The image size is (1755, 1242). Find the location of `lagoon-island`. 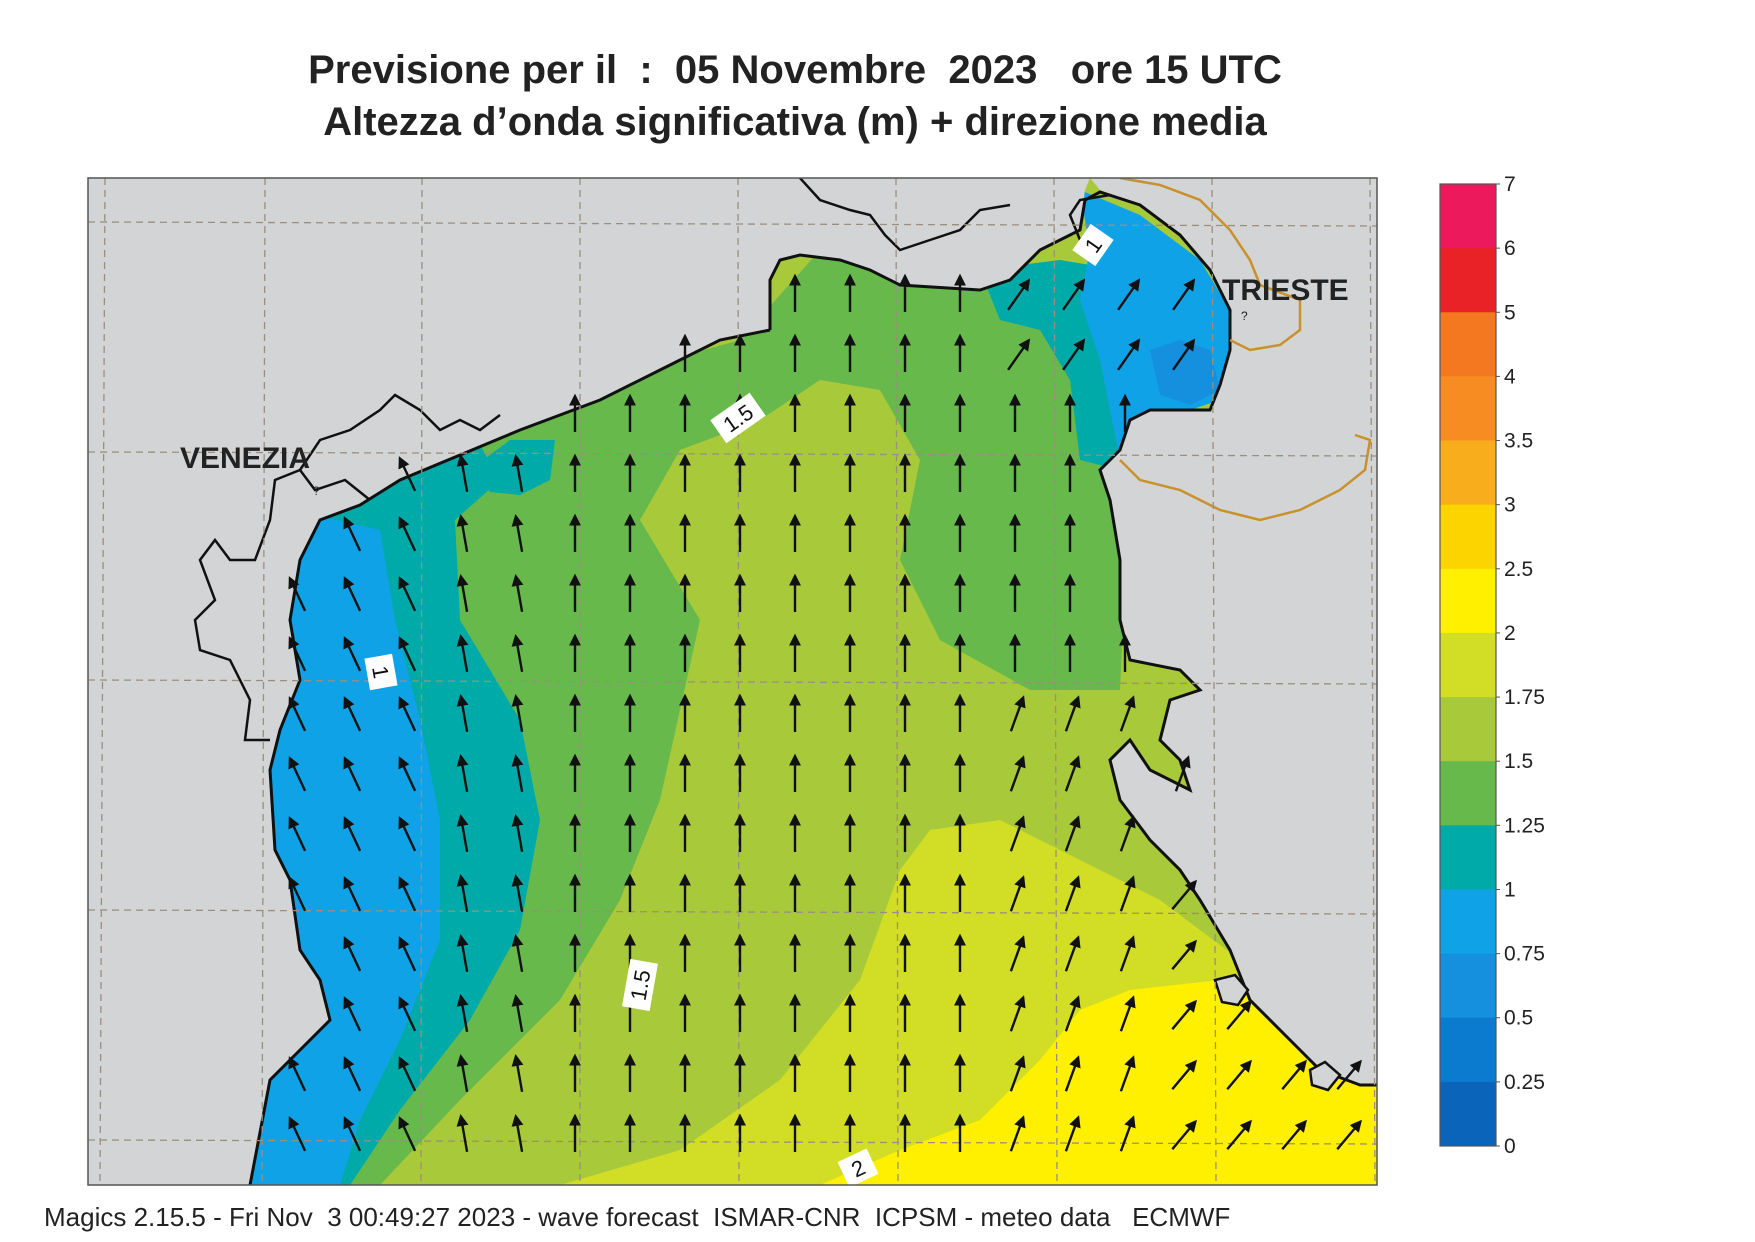

lagoon-island is located at coordinates (422, 430).